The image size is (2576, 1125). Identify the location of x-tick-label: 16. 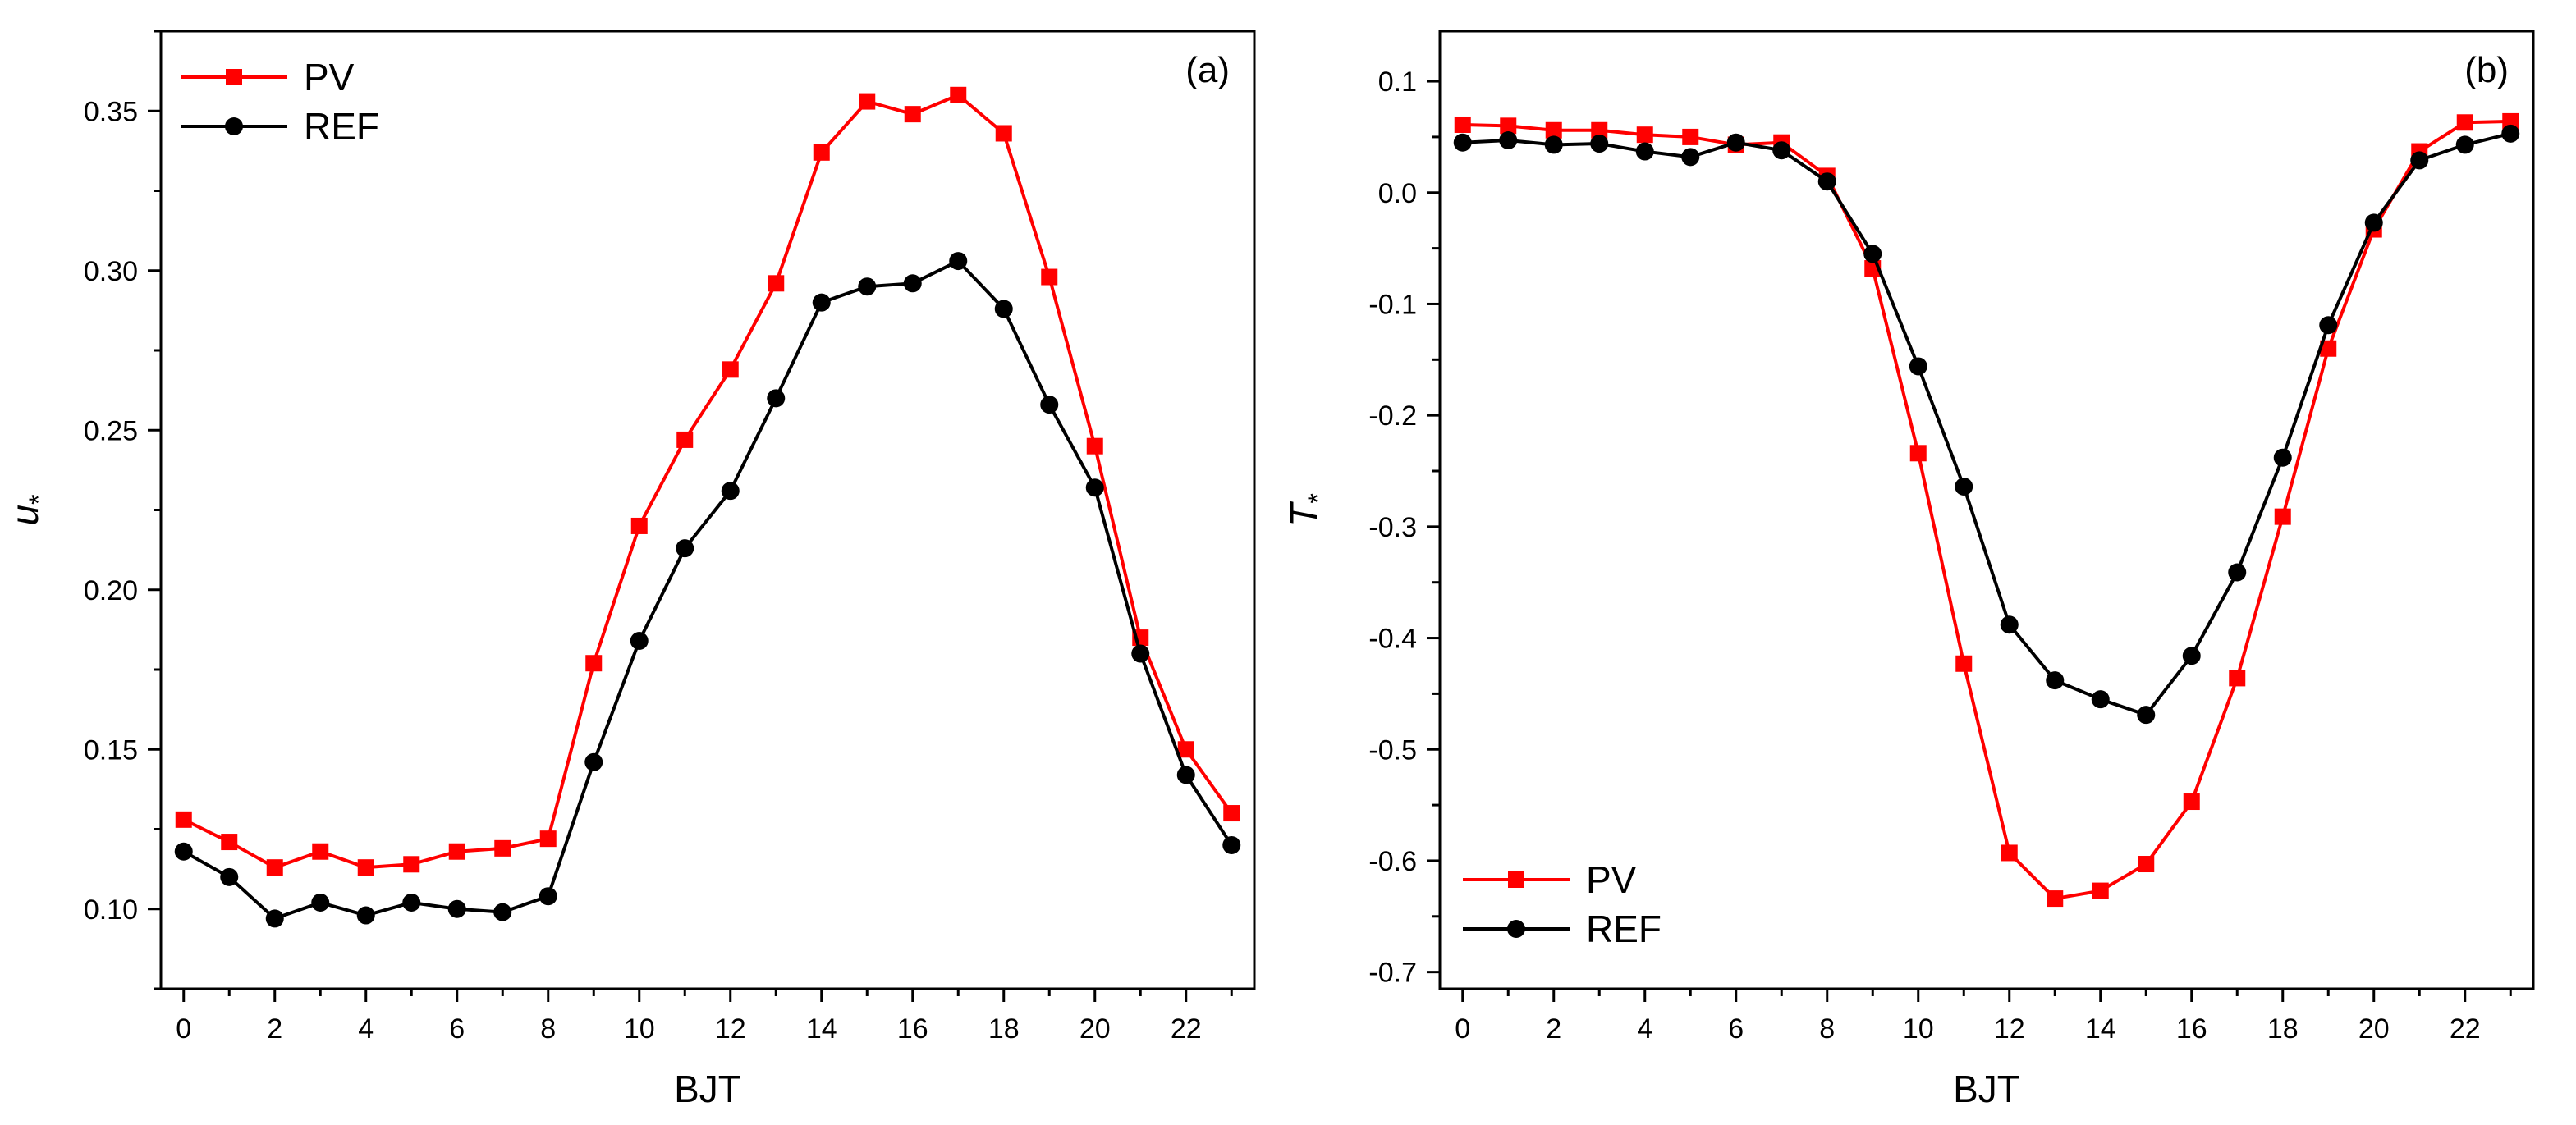
(912, 1029).